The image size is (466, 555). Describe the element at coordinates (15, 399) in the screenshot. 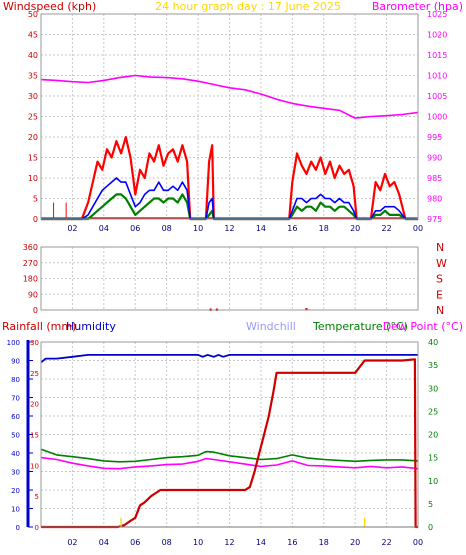

I see `humidity-y-tick-label: 70` at that location.